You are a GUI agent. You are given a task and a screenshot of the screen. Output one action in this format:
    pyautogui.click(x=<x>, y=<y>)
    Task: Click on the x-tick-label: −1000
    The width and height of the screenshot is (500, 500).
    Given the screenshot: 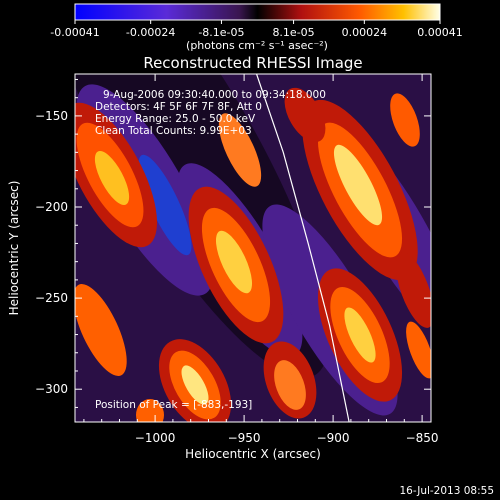 What is the action you would take?
    pyautogui.click(x=155, y=438)
    